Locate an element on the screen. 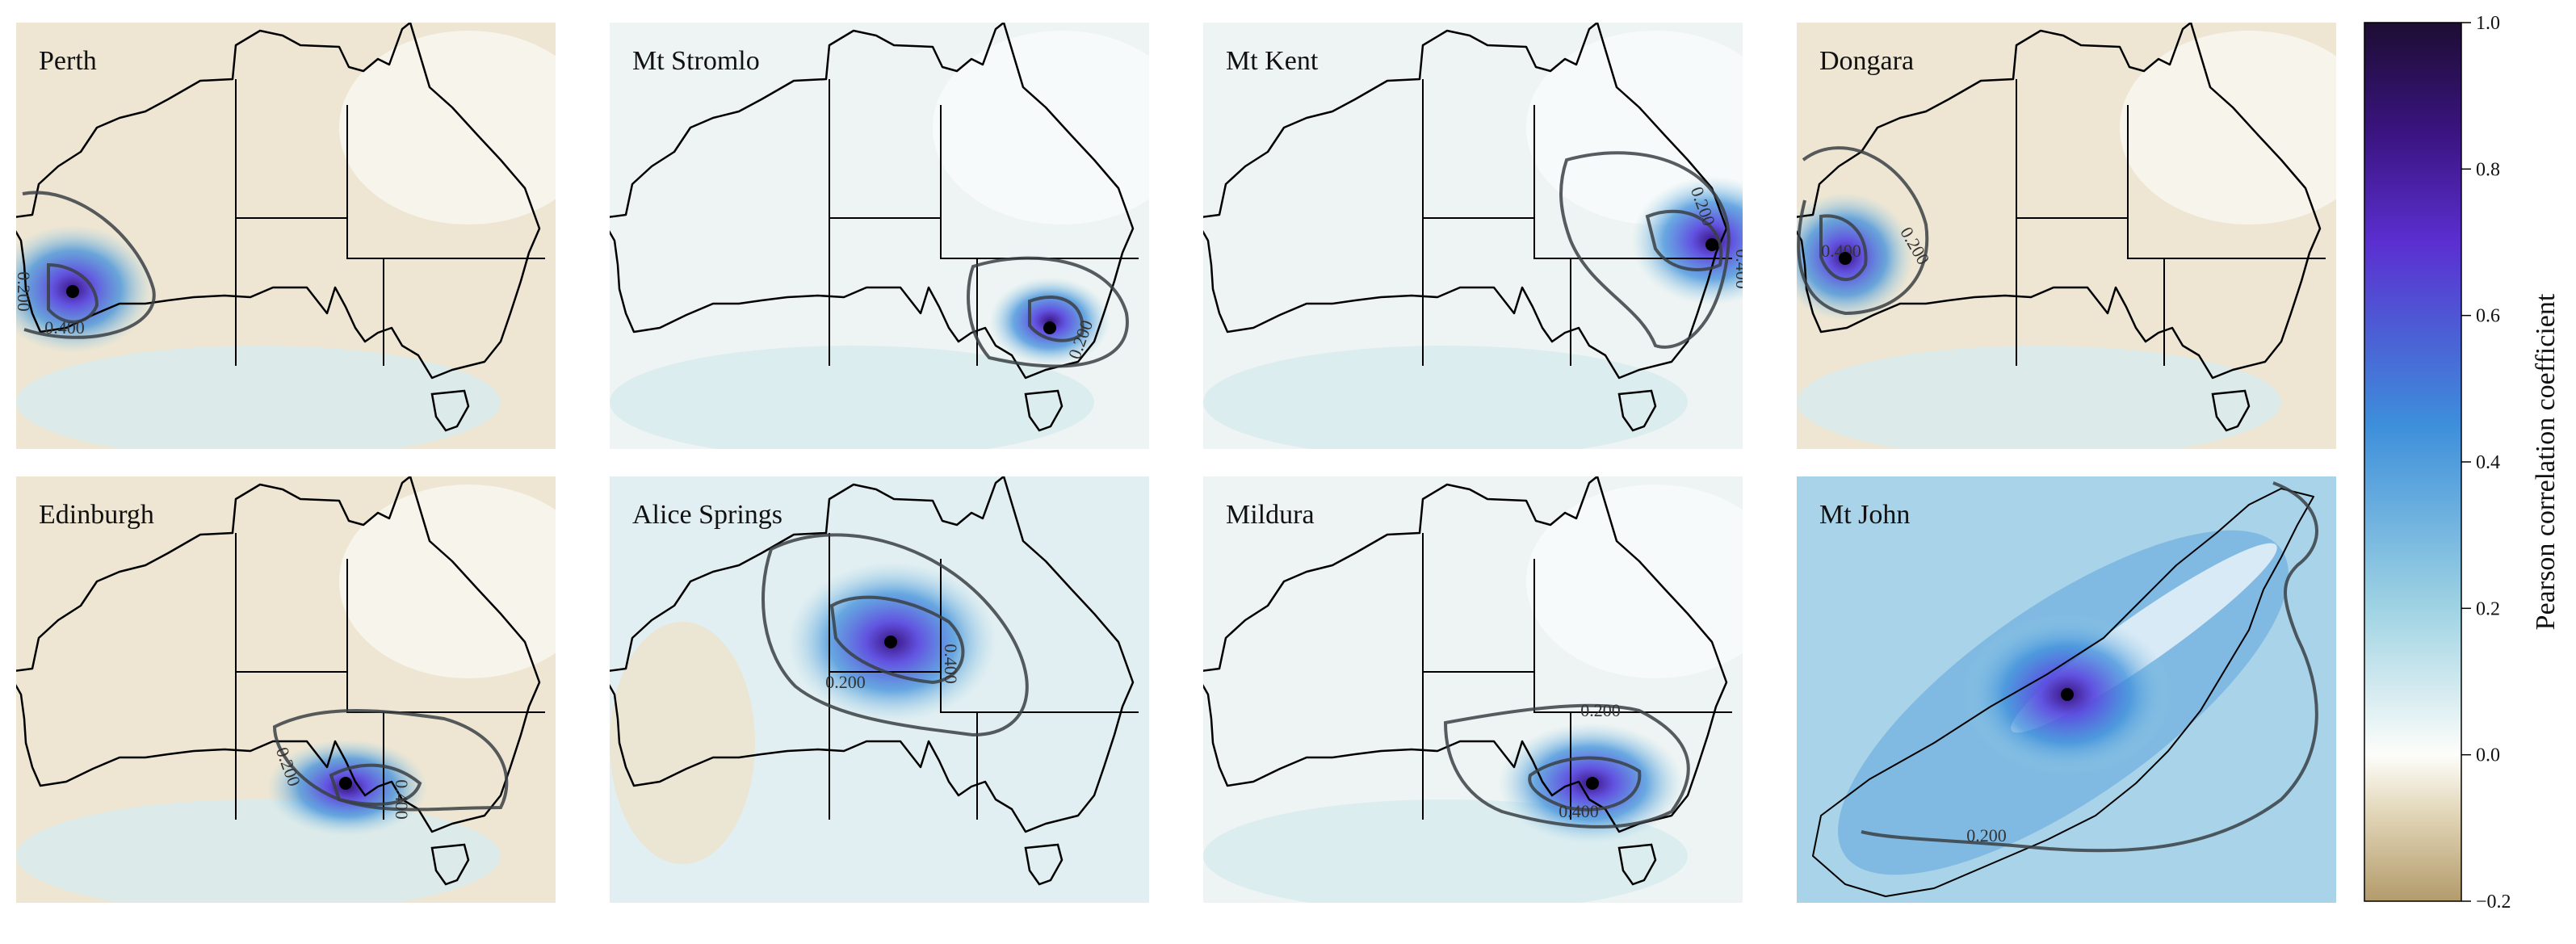 The height and width of the screenshot is (944, 2576). map-panel: 0.200 0.400 Alice Springs is located at coordinates (880, 689).